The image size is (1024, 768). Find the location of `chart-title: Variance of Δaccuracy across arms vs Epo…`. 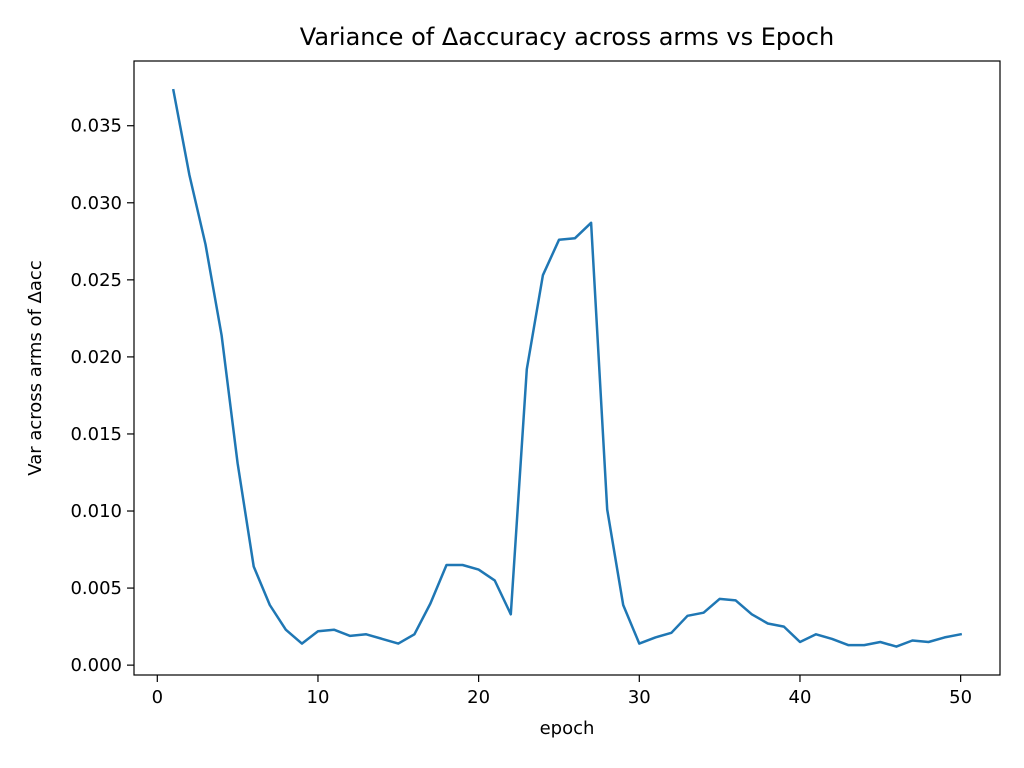

chart-title: Variance of Δaccuracy across arms vs Epo… is located at coordinates (567, 37).